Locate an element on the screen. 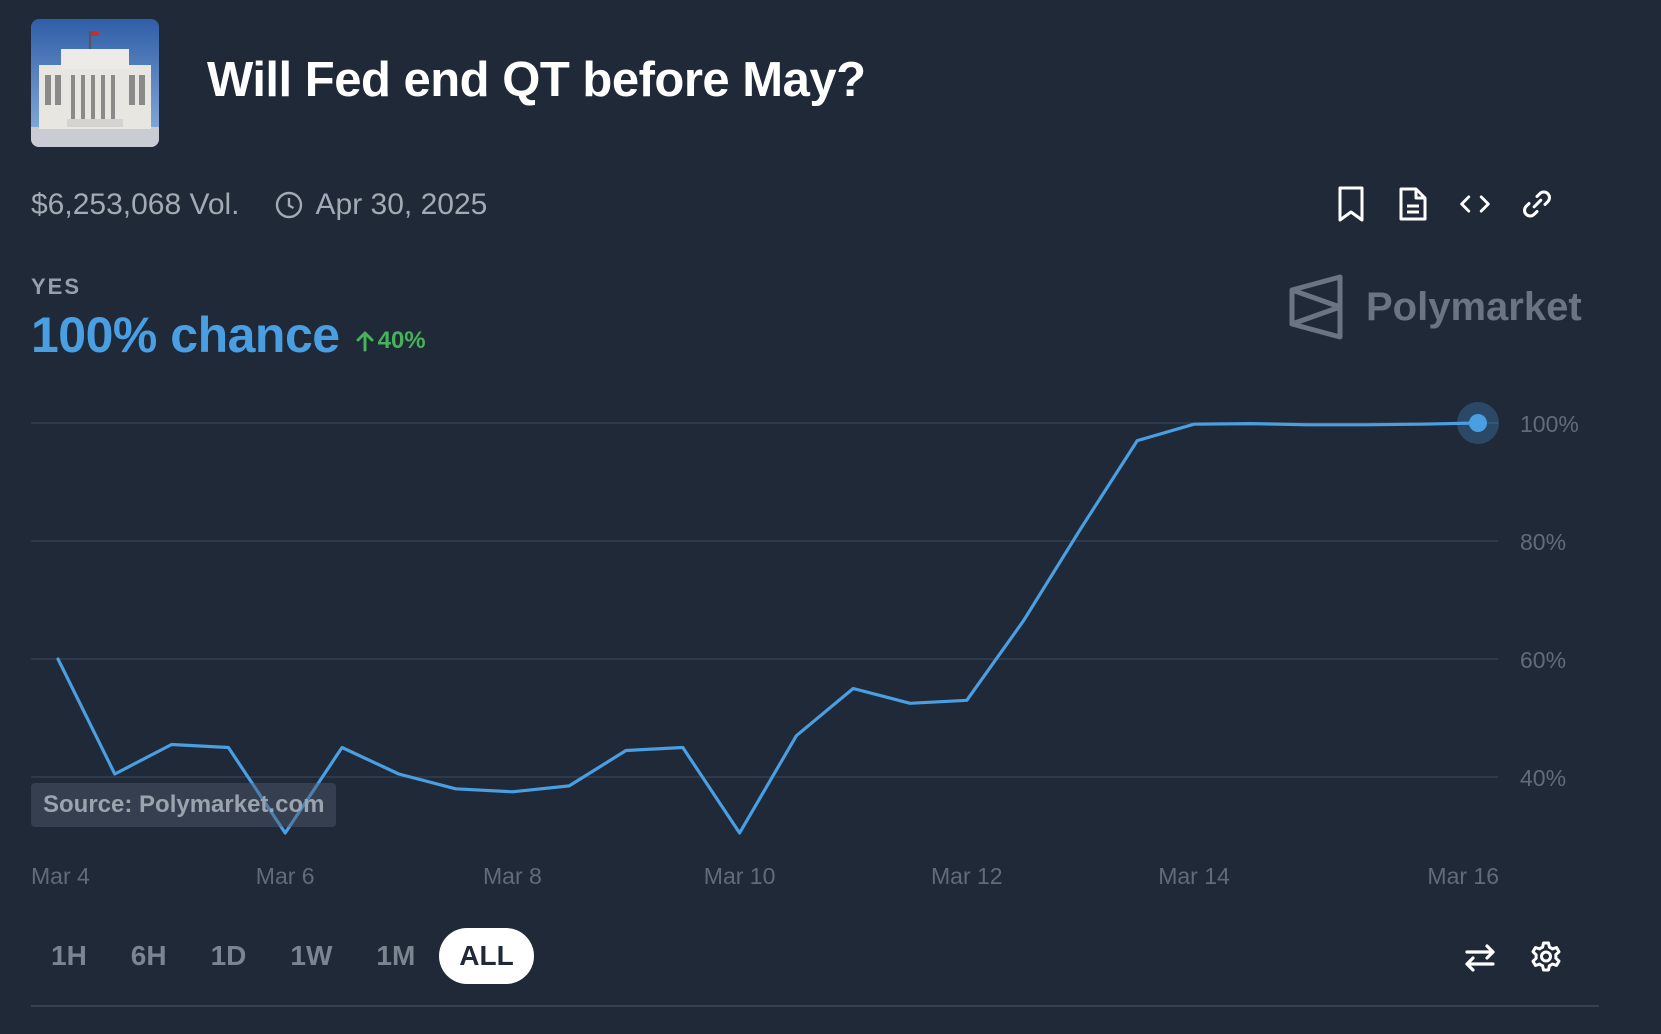 The height and width of the screenshot is (1034, 1661). range-1d: 1D is located at coordinates (228, 955).